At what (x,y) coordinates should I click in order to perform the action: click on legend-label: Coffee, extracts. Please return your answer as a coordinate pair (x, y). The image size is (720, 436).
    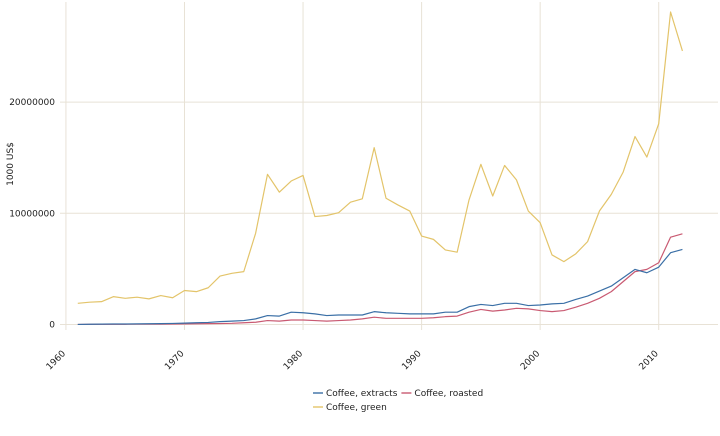
    Looking at the image, I should click on (362, 394).